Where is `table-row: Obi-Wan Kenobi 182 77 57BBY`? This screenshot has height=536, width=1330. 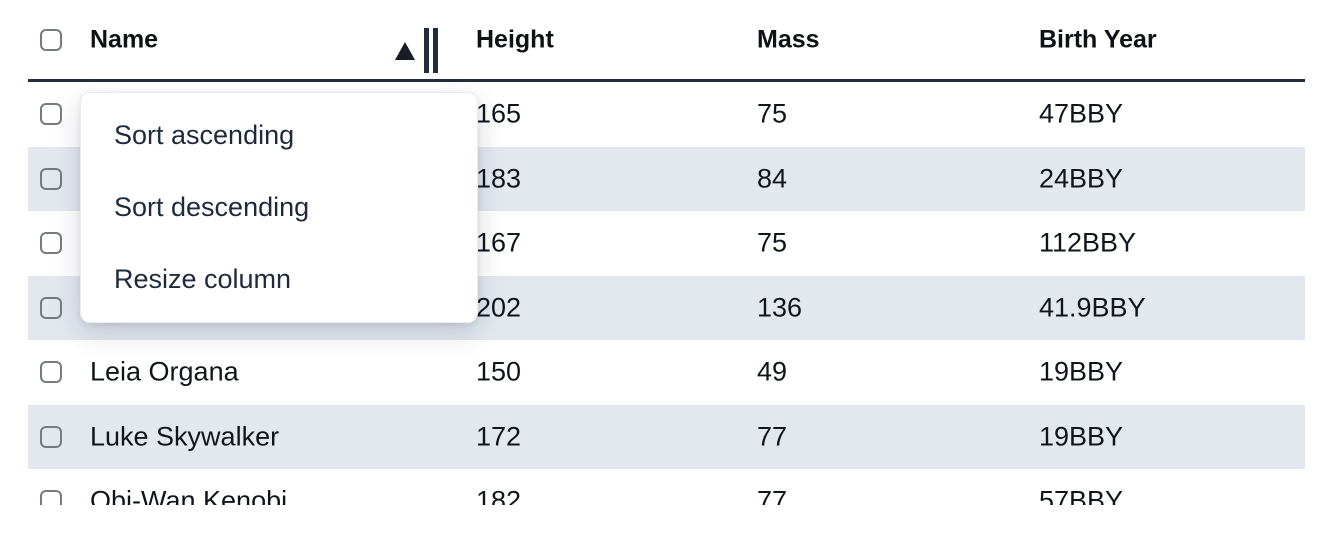
table-row: Obi-Wan Kenobi 182 77 57BBY is located at coordinates (666, 487).